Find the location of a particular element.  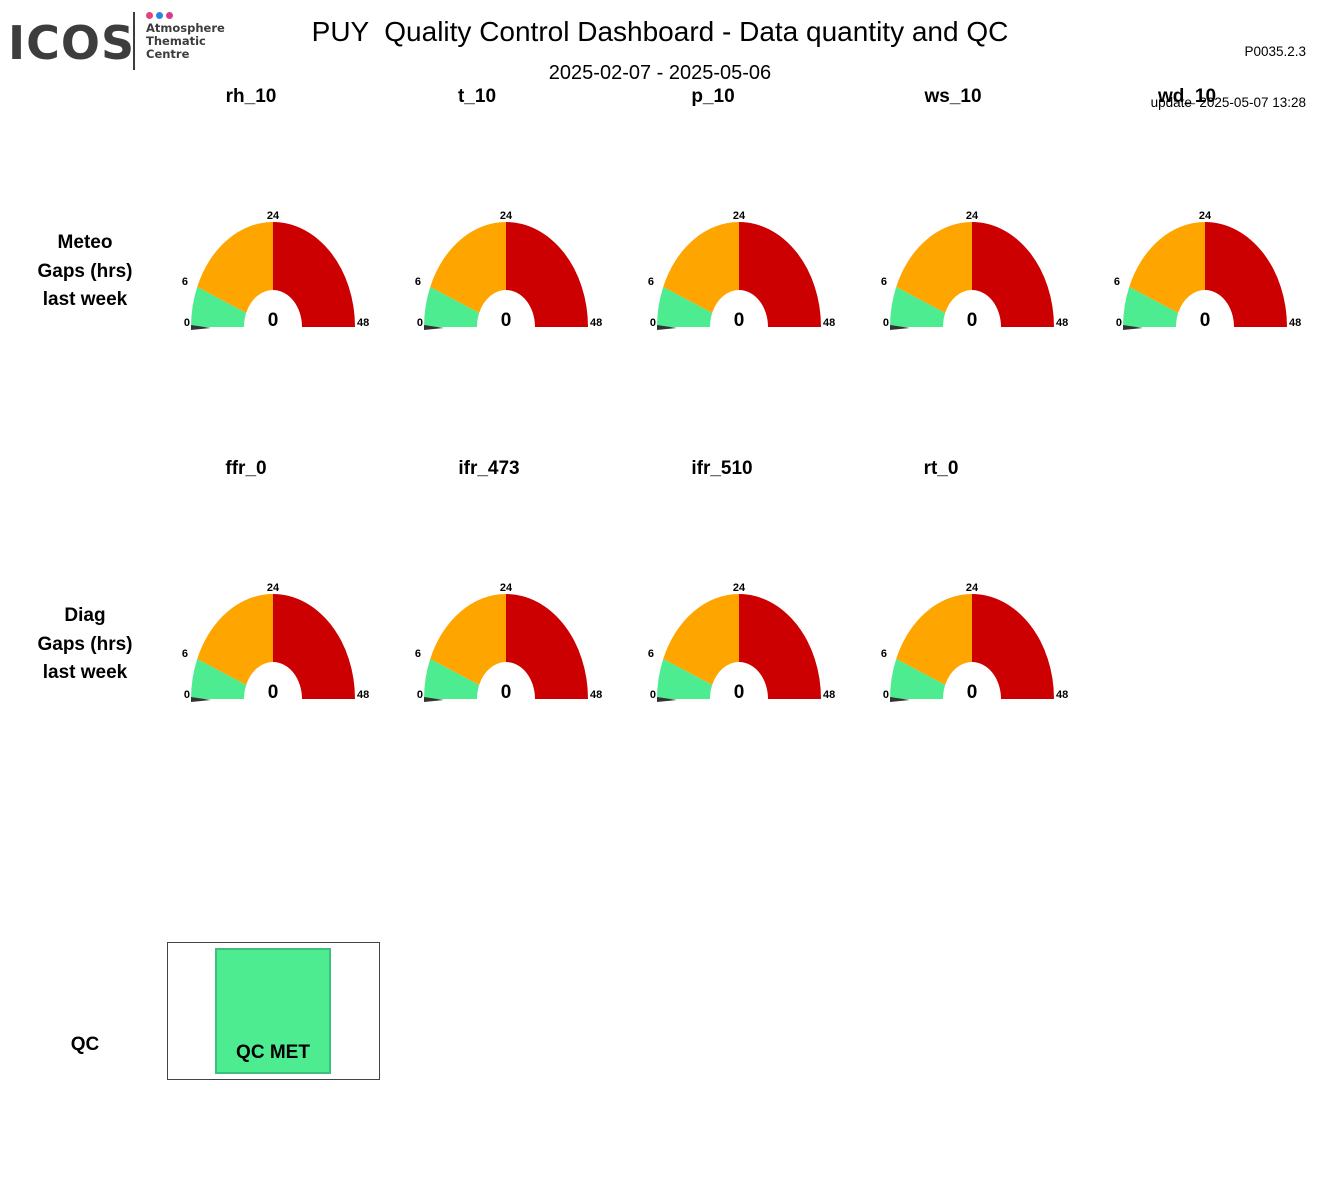

row-label-qc: QC is located at coordinates (85, 1044).